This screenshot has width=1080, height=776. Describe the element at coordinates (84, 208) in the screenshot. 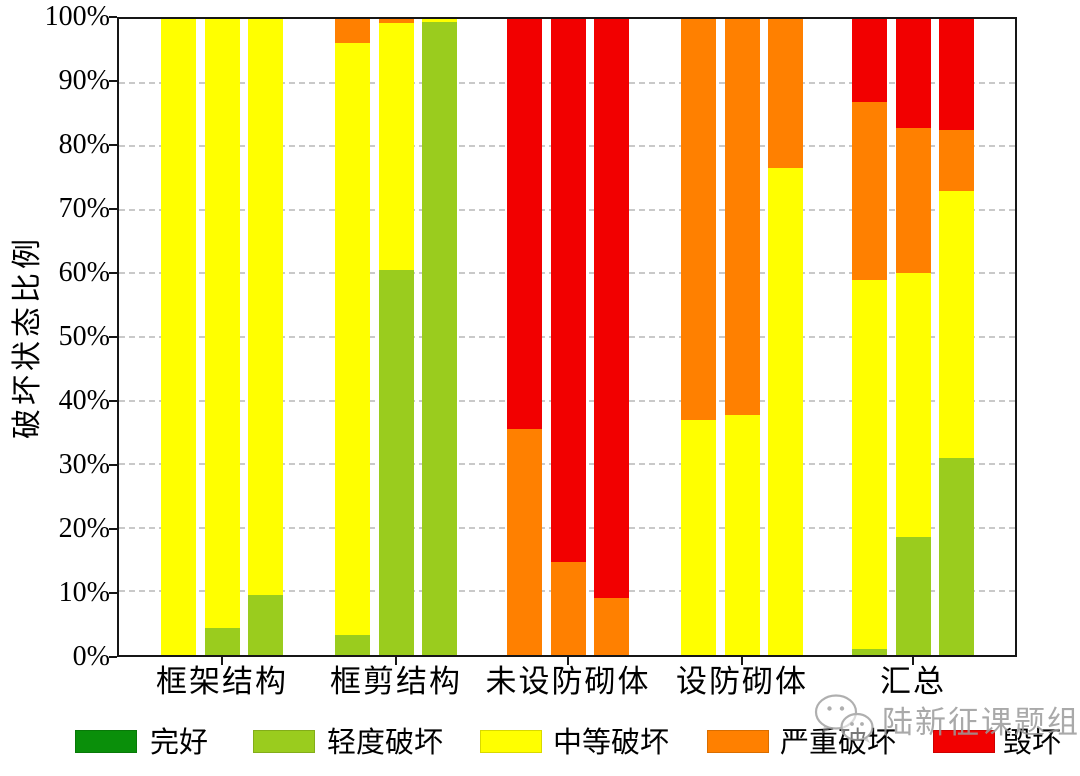

I see `y-tick-label: 70%` at that location.